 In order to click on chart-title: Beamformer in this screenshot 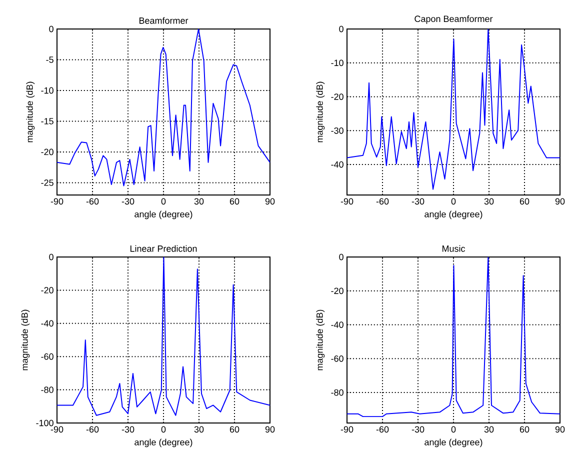, I will do `click(163, 20)`.